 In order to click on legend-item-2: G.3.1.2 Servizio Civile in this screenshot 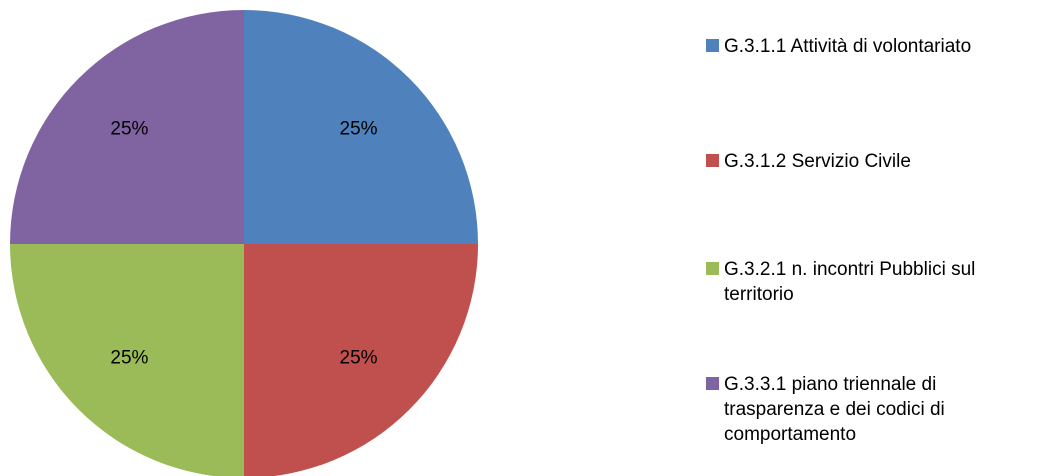, I will do `click(878, 161)`.